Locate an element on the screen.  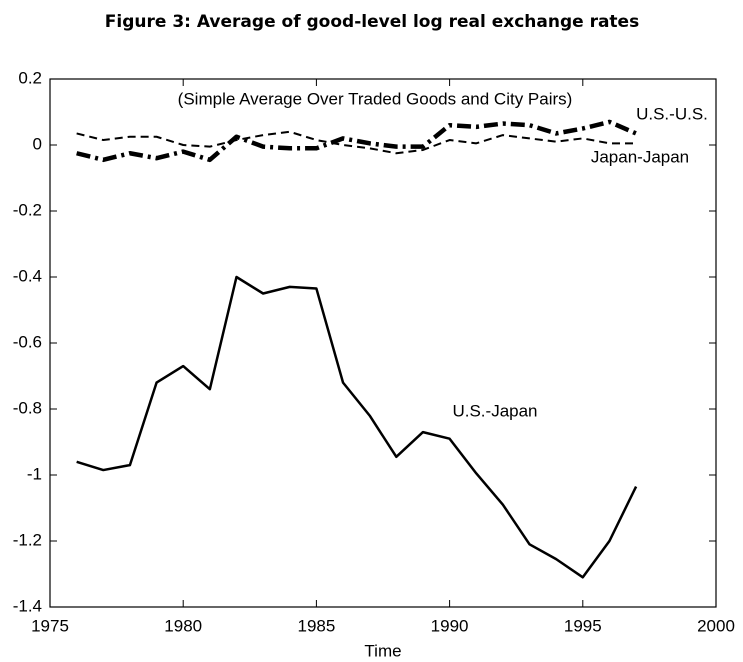
series-label: Japan-Japan is located at coordinates (640, 156).